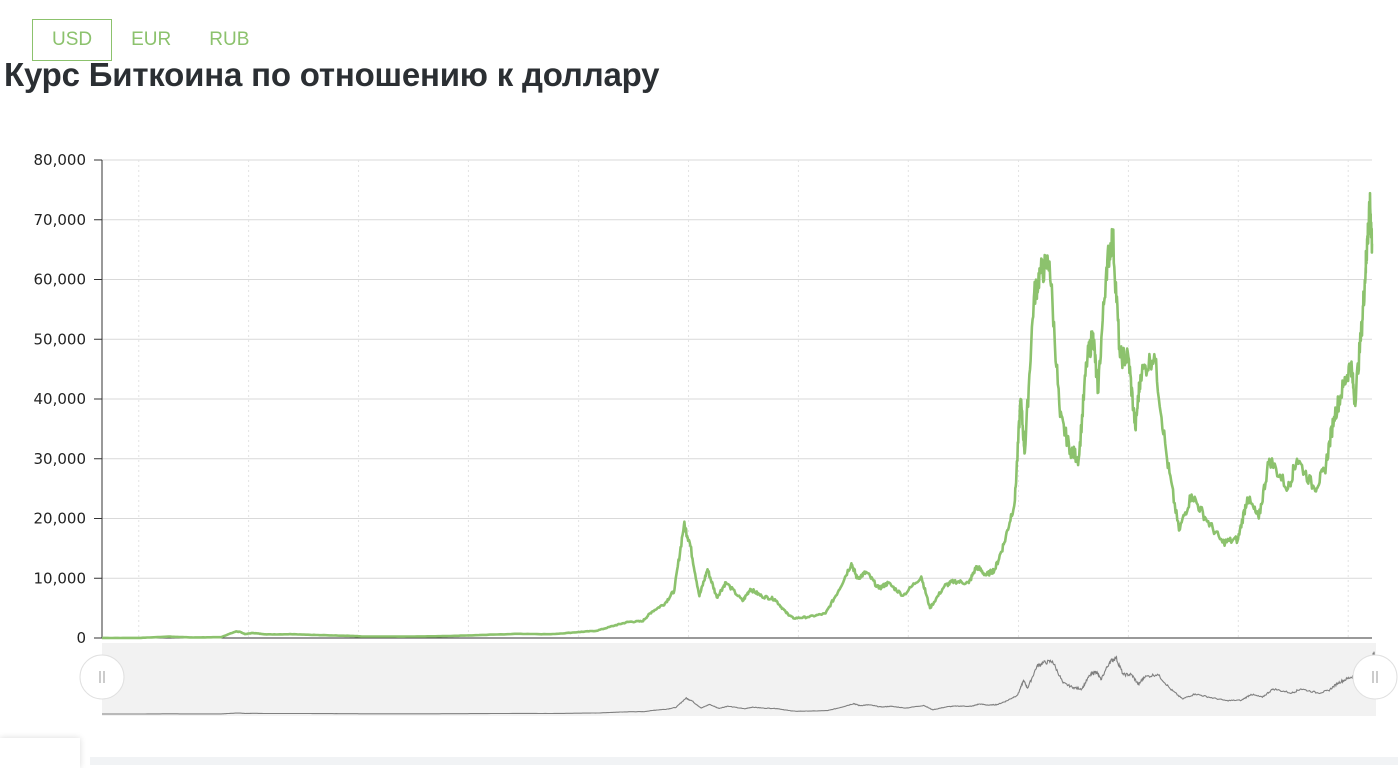 The height and width of the screenshot is (768, 1398). I want to click on tab-eur: EUR, so click(151, 39).